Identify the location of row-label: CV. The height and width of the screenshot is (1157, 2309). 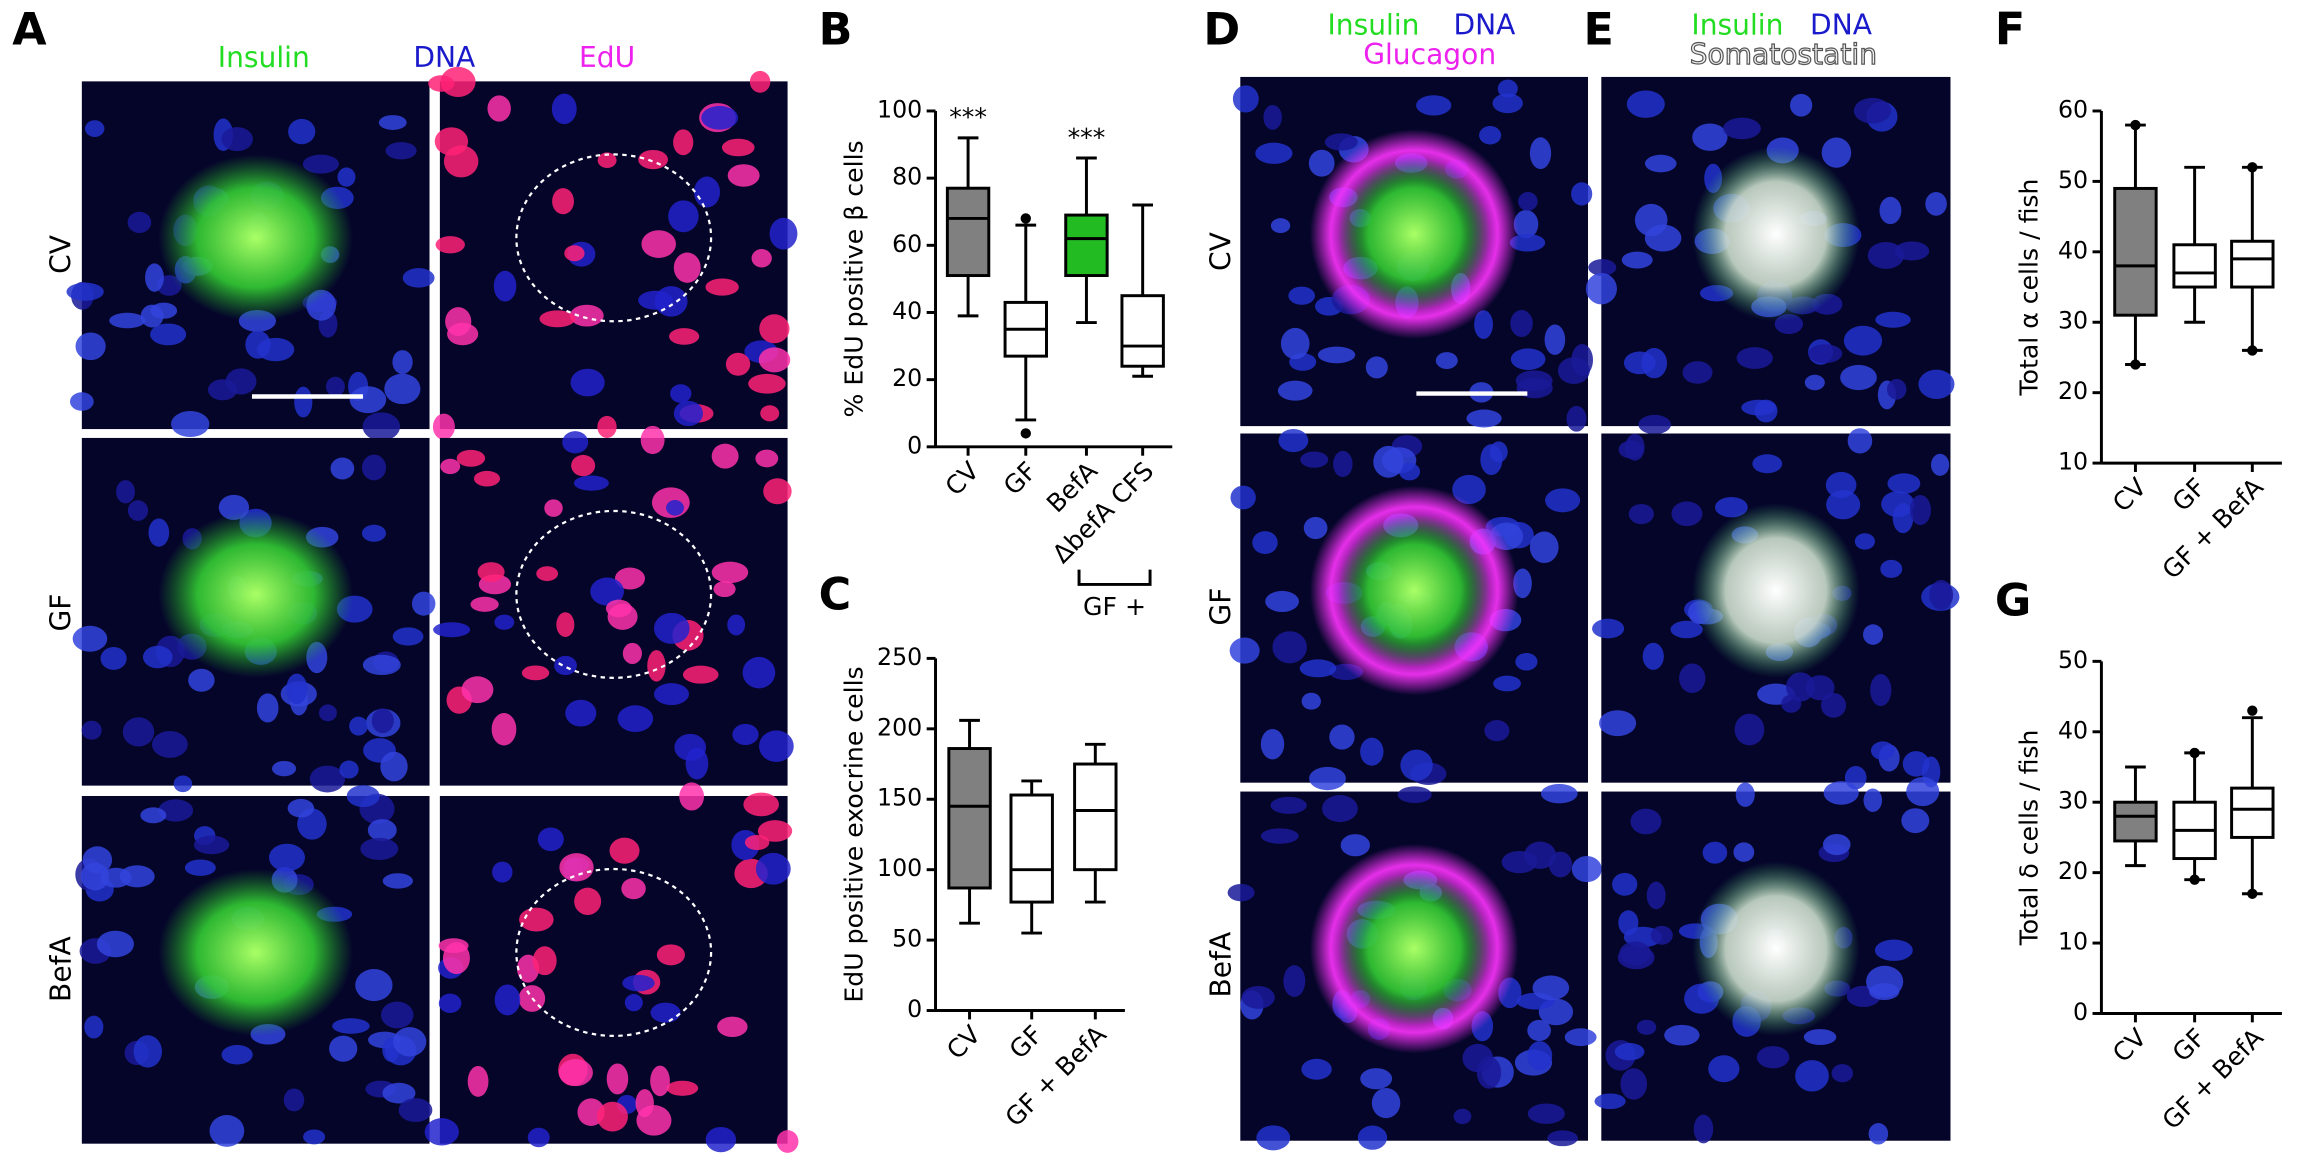
(61, 254).